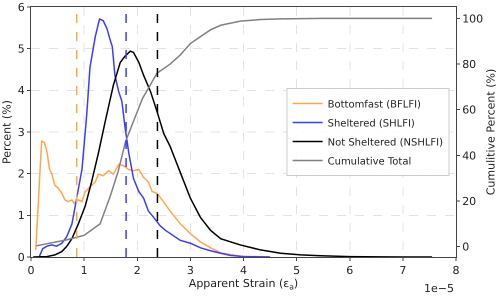  What do you see at coordinates (84, 271) in the screenshot?
I see `x-tick-label: 1` at bounding box center [84, 271].